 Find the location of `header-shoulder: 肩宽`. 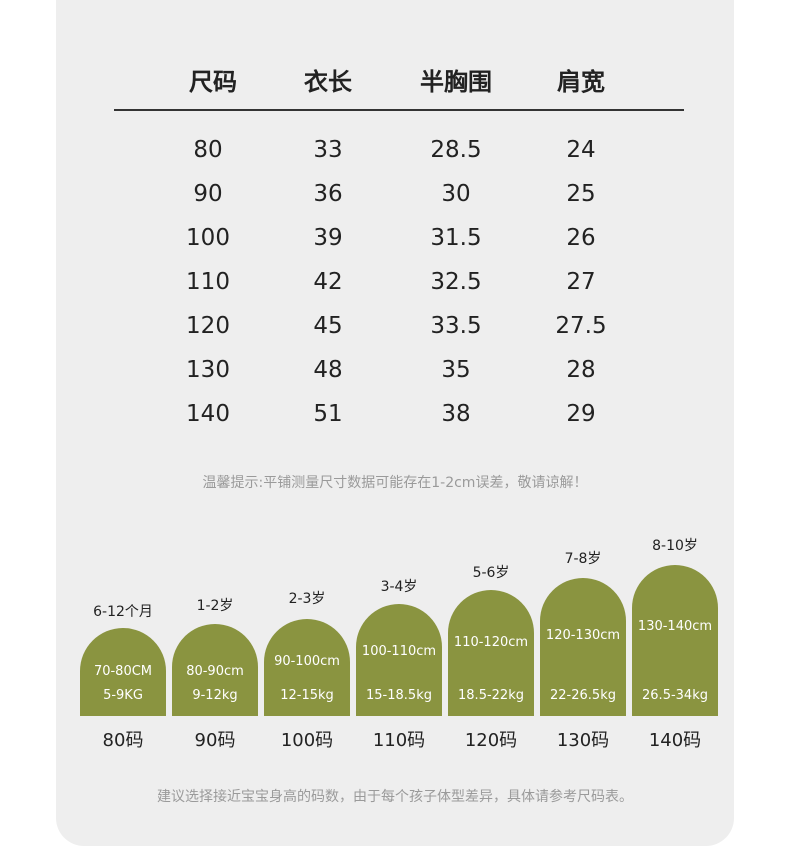

header-shoulder: 肩宽 is located at coordinates (581, 82).